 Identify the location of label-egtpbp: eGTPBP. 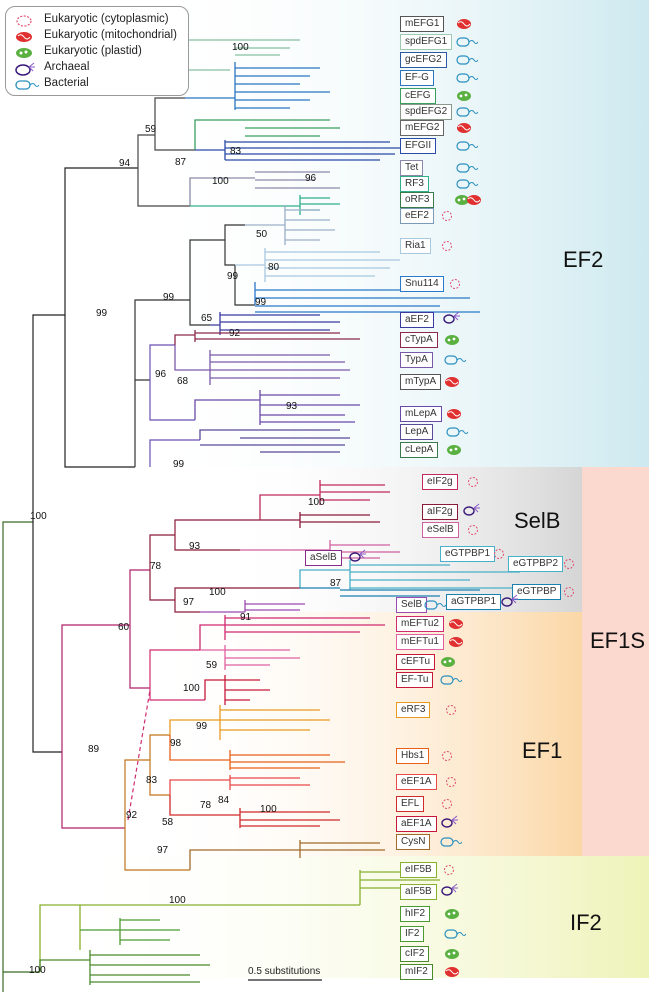
(537, 592).